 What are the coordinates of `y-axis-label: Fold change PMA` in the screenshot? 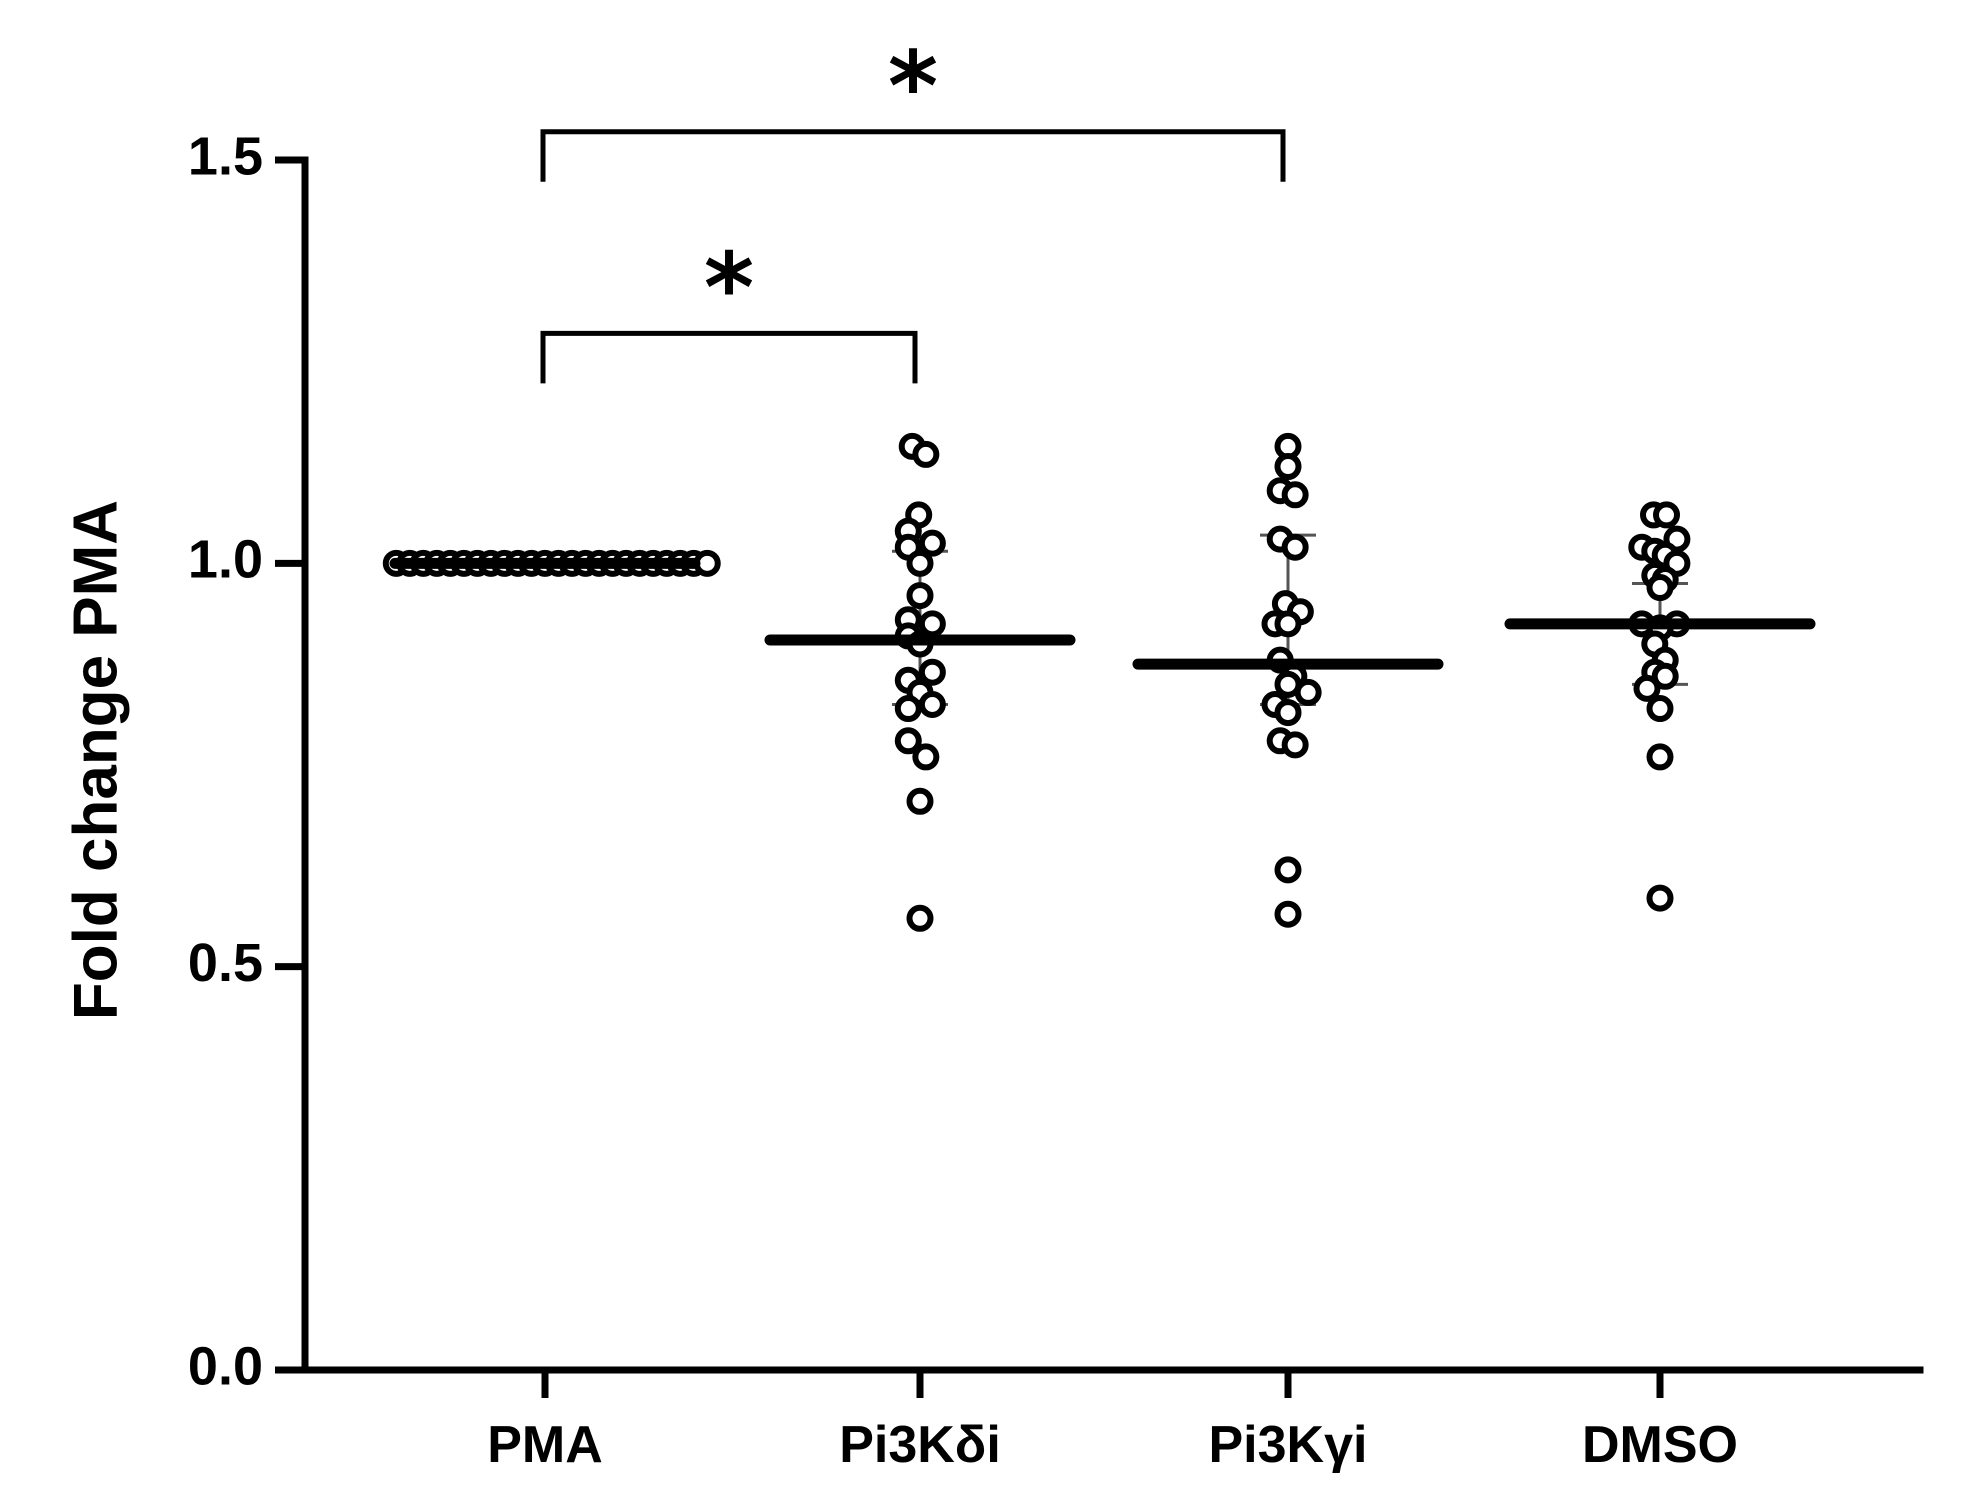 It's located at (95, 760).